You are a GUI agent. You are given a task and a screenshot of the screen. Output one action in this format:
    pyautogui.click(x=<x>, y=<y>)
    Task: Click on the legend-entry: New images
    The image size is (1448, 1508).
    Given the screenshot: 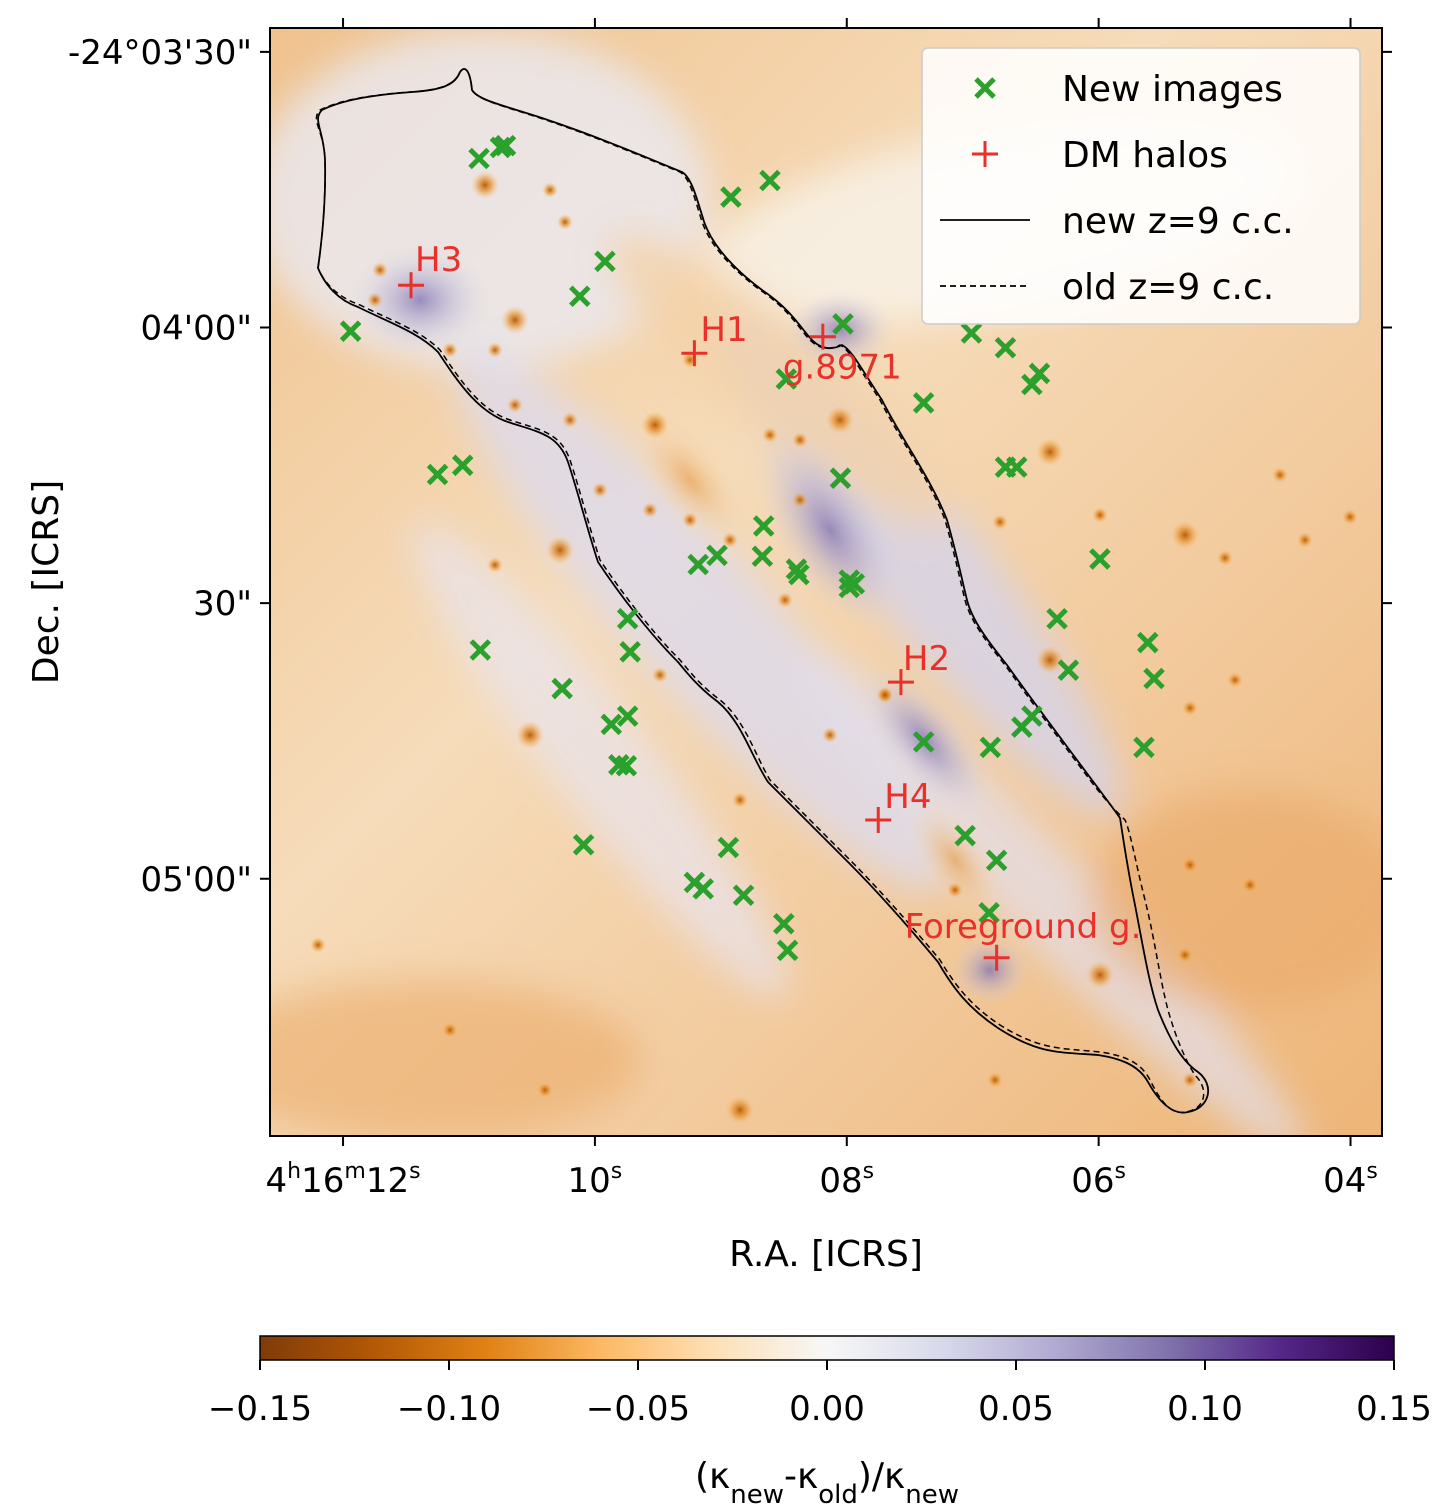 What is the action you would take?
    pyautogui.click(x=1128, y=89)
    